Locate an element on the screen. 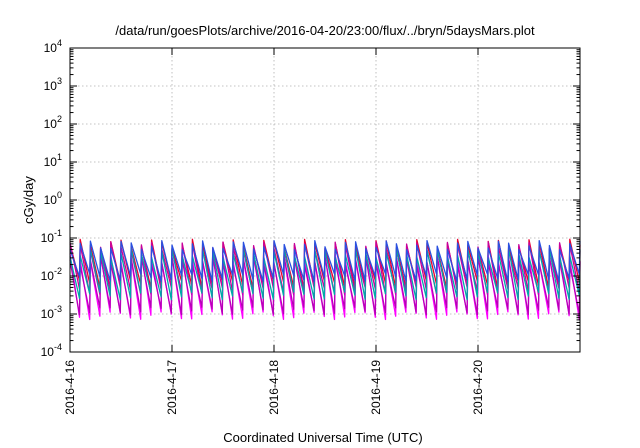 Image resolution: width=640 pixels, height=448 pixels. y-tick-label: 10⁰ is located at coordinates (53, 198).